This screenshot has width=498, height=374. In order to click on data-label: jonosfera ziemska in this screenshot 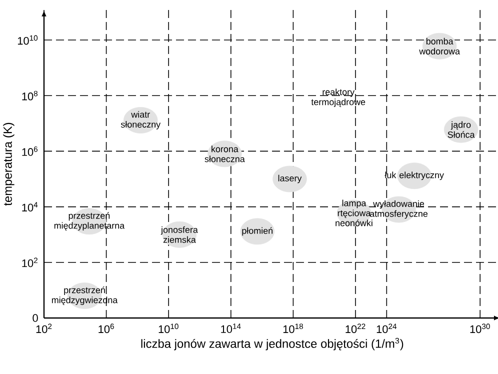, I will do `click(179, 234)`.